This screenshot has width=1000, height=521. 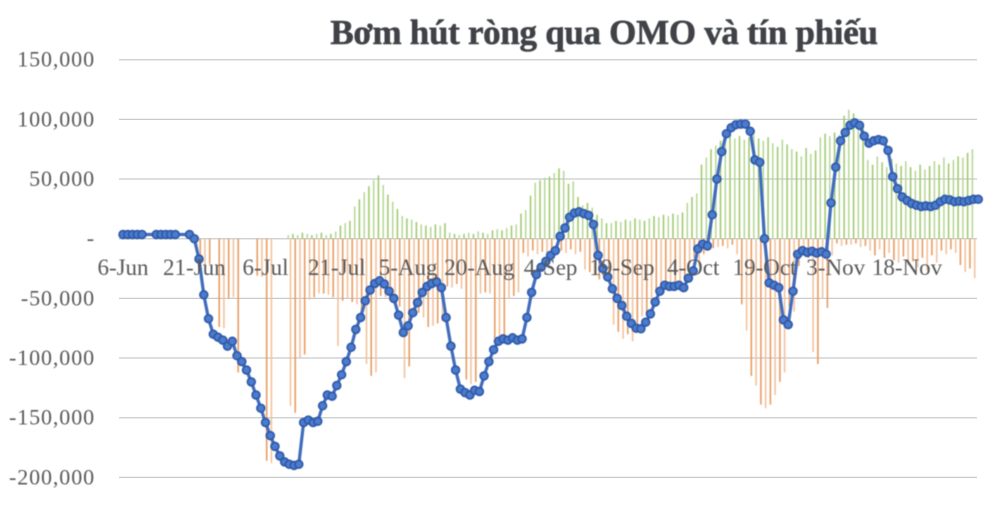 I want to click on svg-text: 4-Sep, so click(x=551, y=267).